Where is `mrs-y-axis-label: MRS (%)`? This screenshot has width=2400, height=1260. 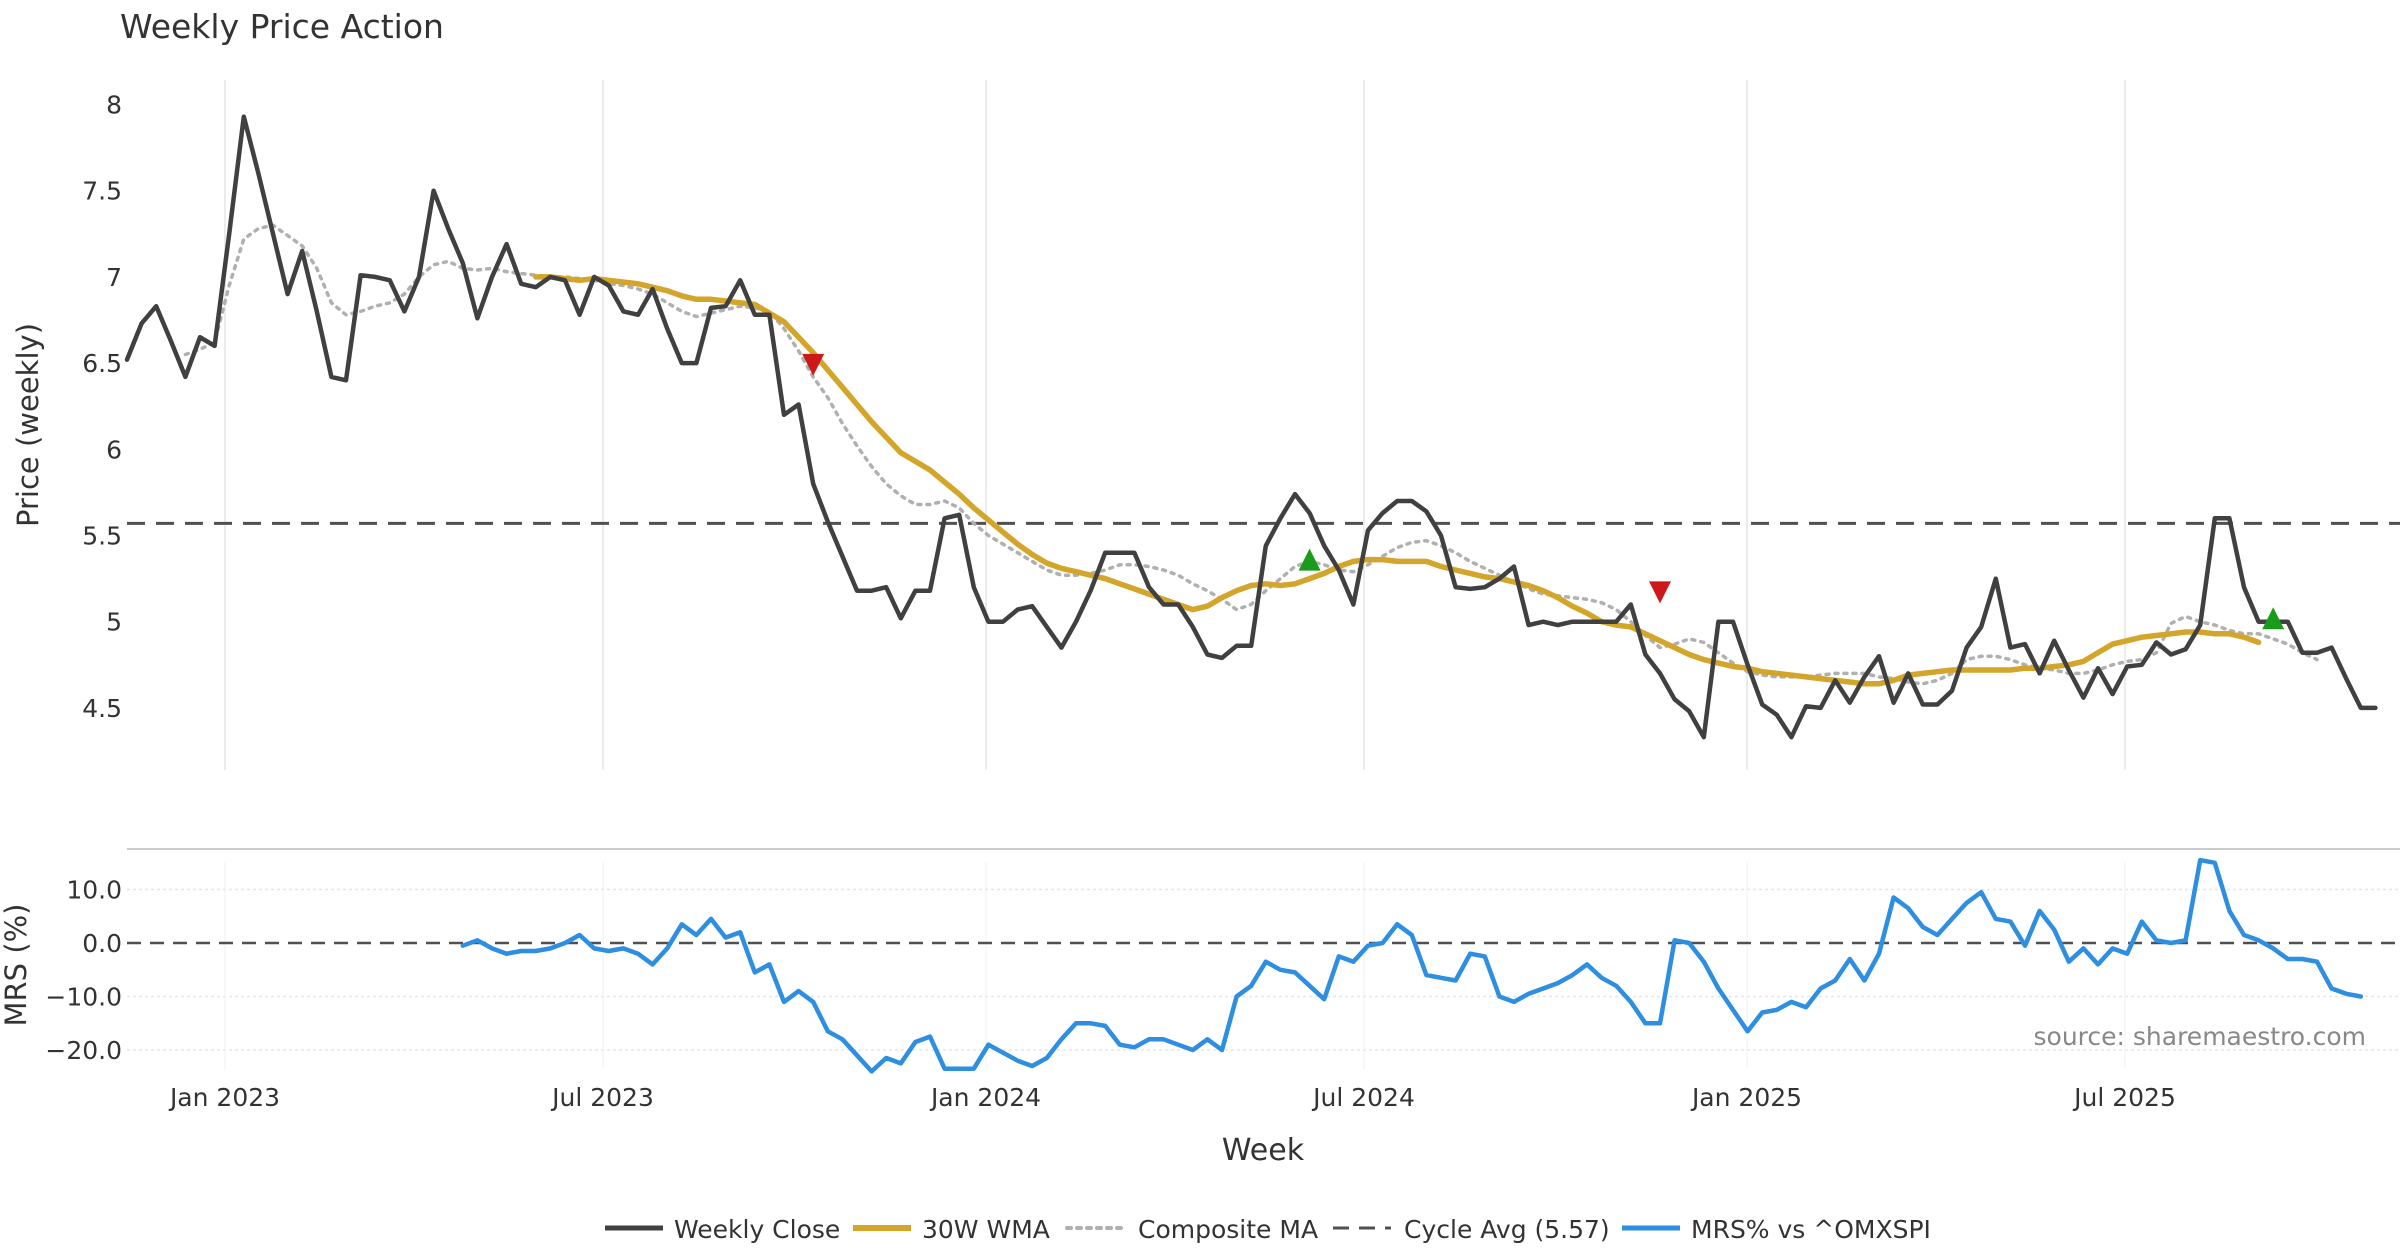
mrs-y-axis-label: MRS (%) is located at coordinates (16, 965).